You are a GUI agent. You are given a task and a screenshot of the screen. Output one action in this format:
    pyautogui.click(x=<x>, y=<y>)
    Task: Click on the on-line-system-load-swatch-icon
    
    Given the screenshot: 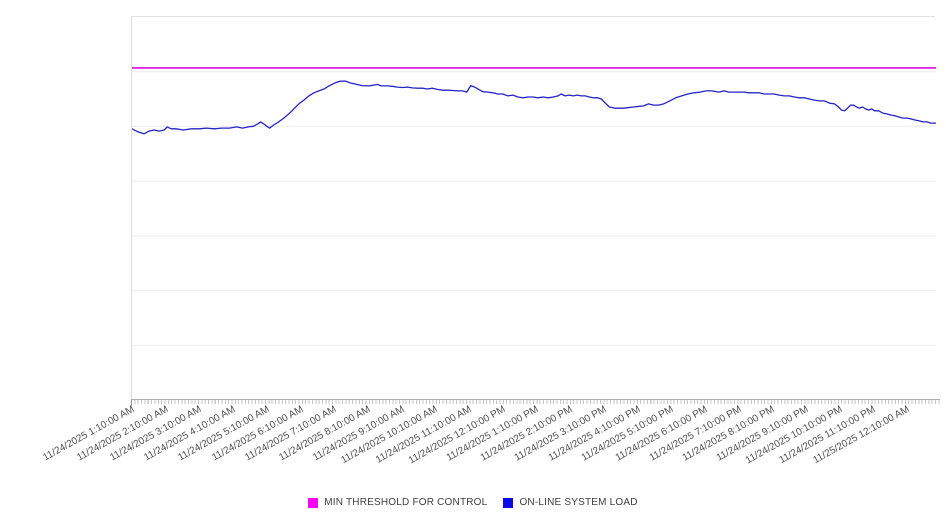 What is the action you would take?
    pyautogui.click(x=508, y=502)
    